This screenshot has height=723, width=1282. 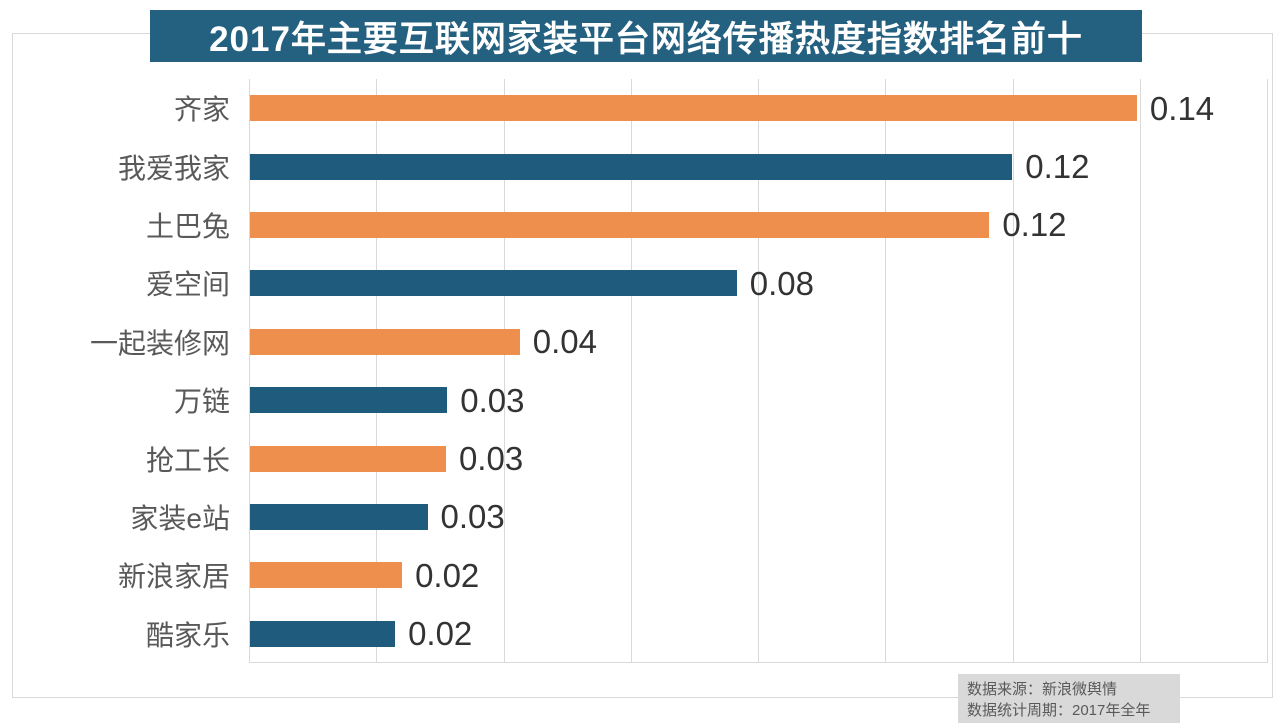 I want to click on category-label: 酷家乐, so click(x=187, y=635).